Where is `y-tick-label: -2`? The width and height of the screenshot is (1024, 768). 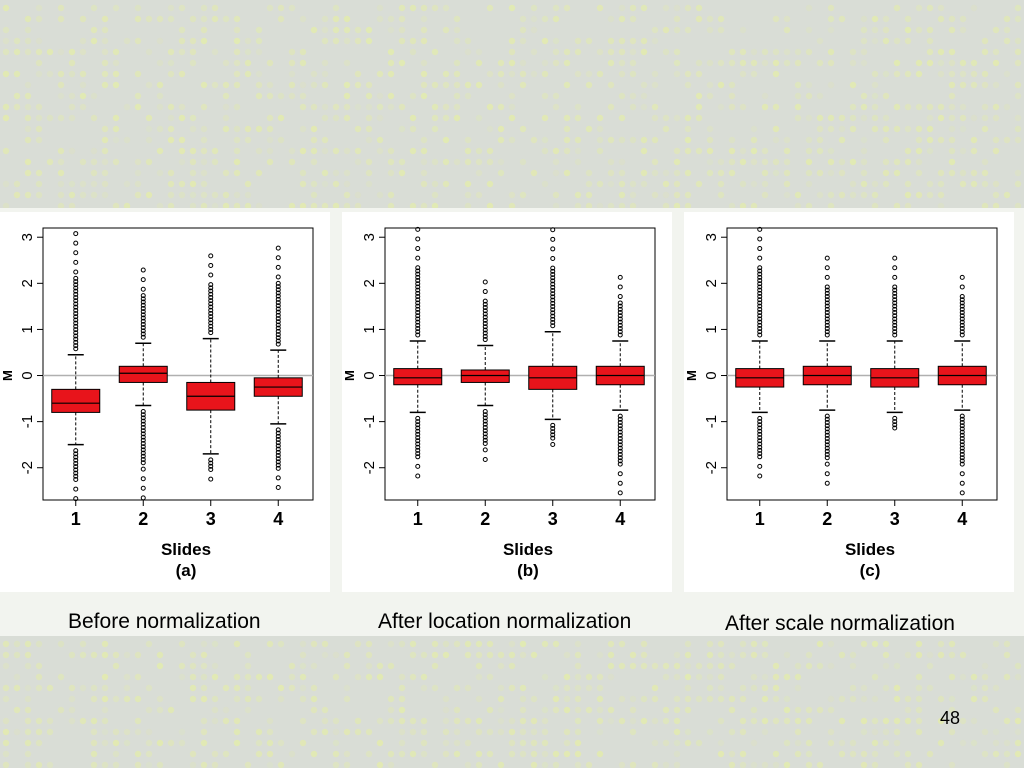
y-tick-label: -2 is located at coordinates (27, 467).